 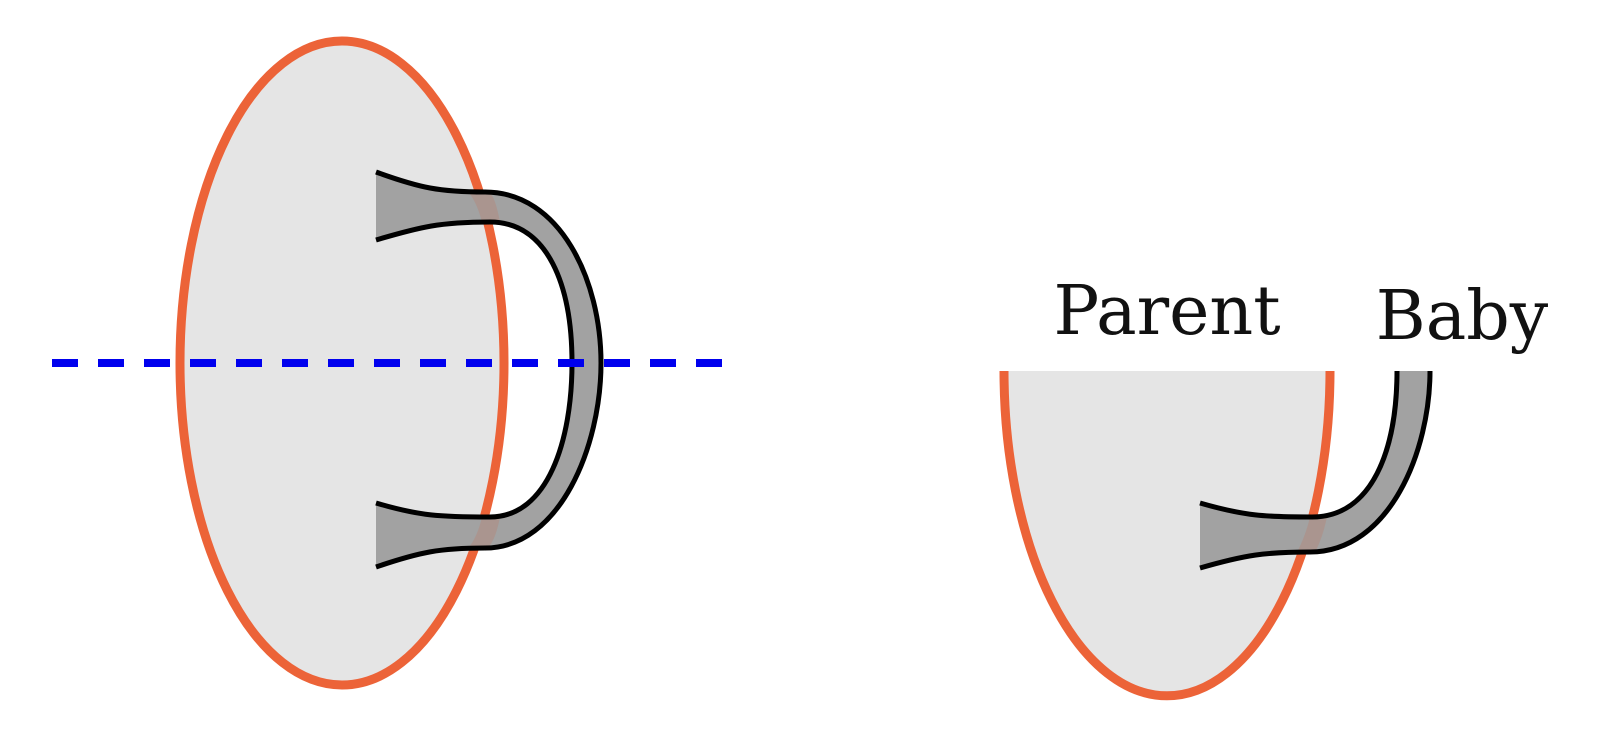 What do you see at coordinates (1167, 533) in the screenshot?
I see `parent-half-disk` at bounding box center [1167, 533].